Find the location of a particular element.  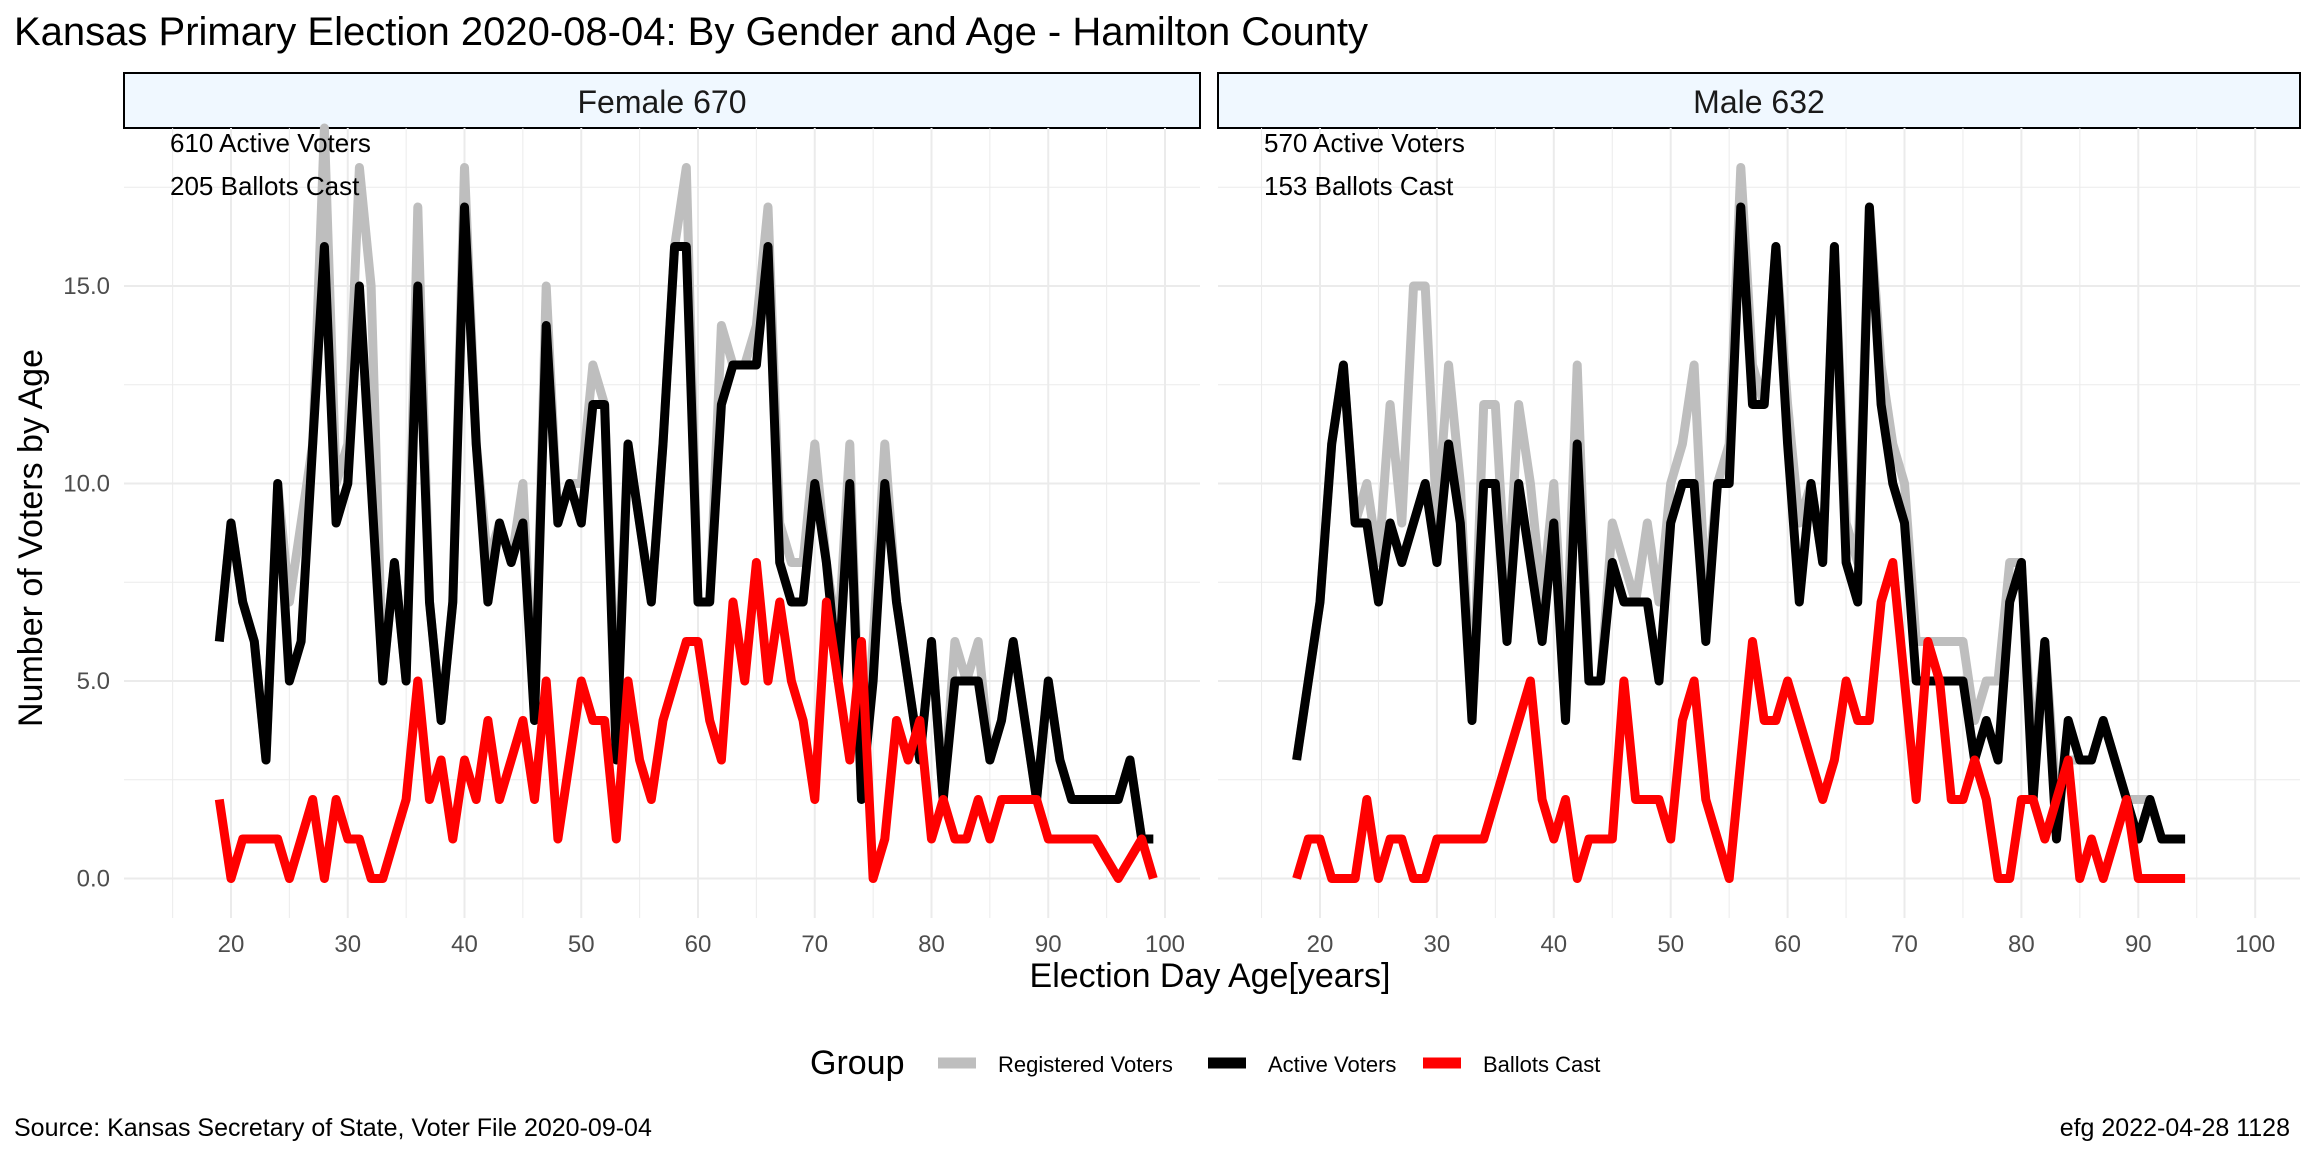

y-tick-label-0.0: 0.0 is located at coordinates (93, 879).